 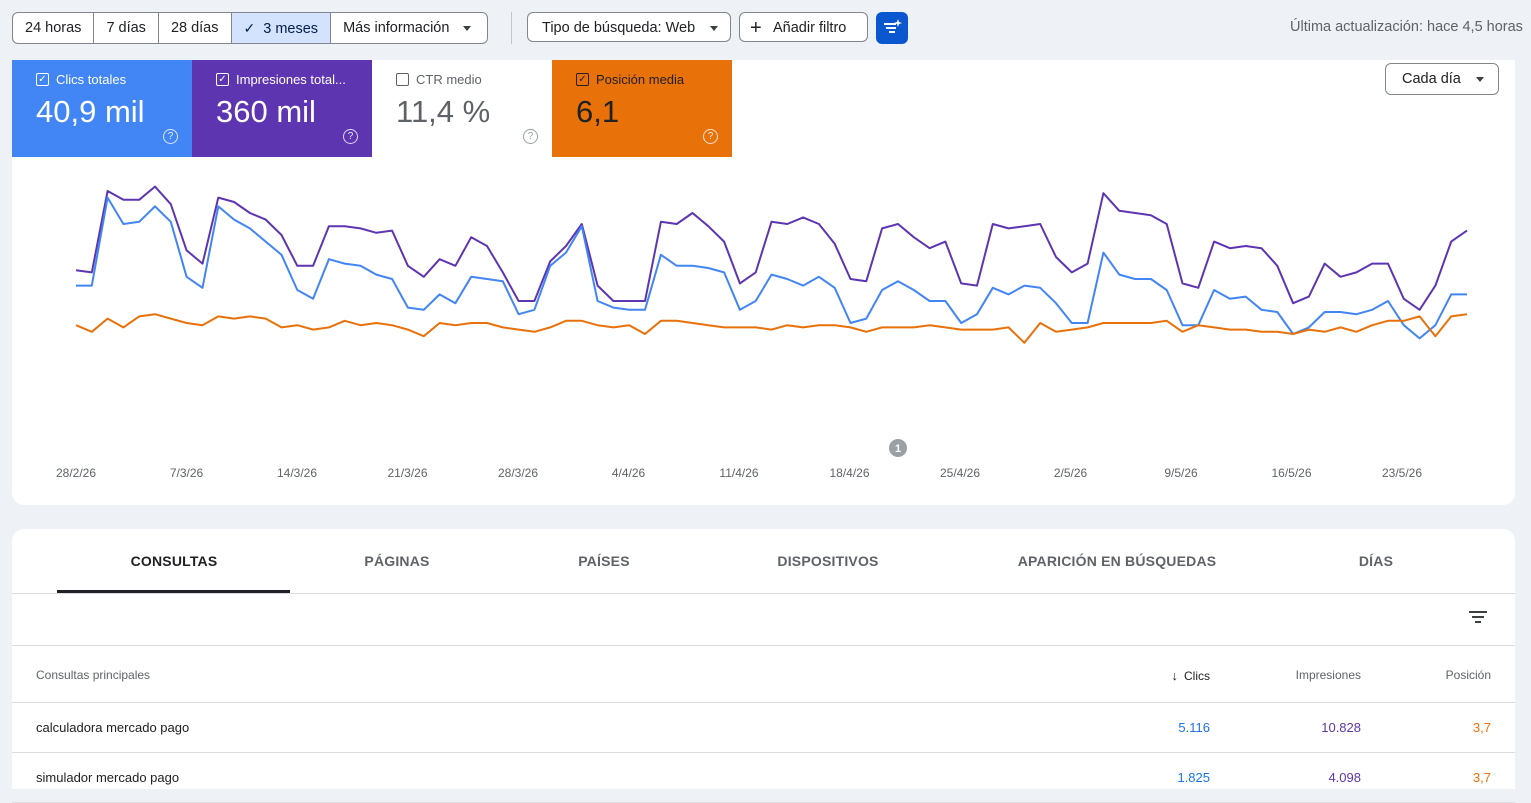 I want to click on x-tick-label: 7/3/26, so click(x=187, y=473).